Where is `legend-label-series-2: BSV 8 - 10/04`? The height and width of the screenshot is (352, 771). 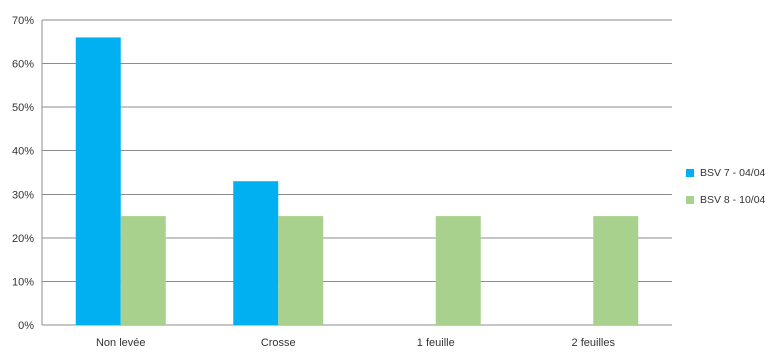 legend-label-series-2: BSV 8 - 10/04 is located at coordinates (733, 199).